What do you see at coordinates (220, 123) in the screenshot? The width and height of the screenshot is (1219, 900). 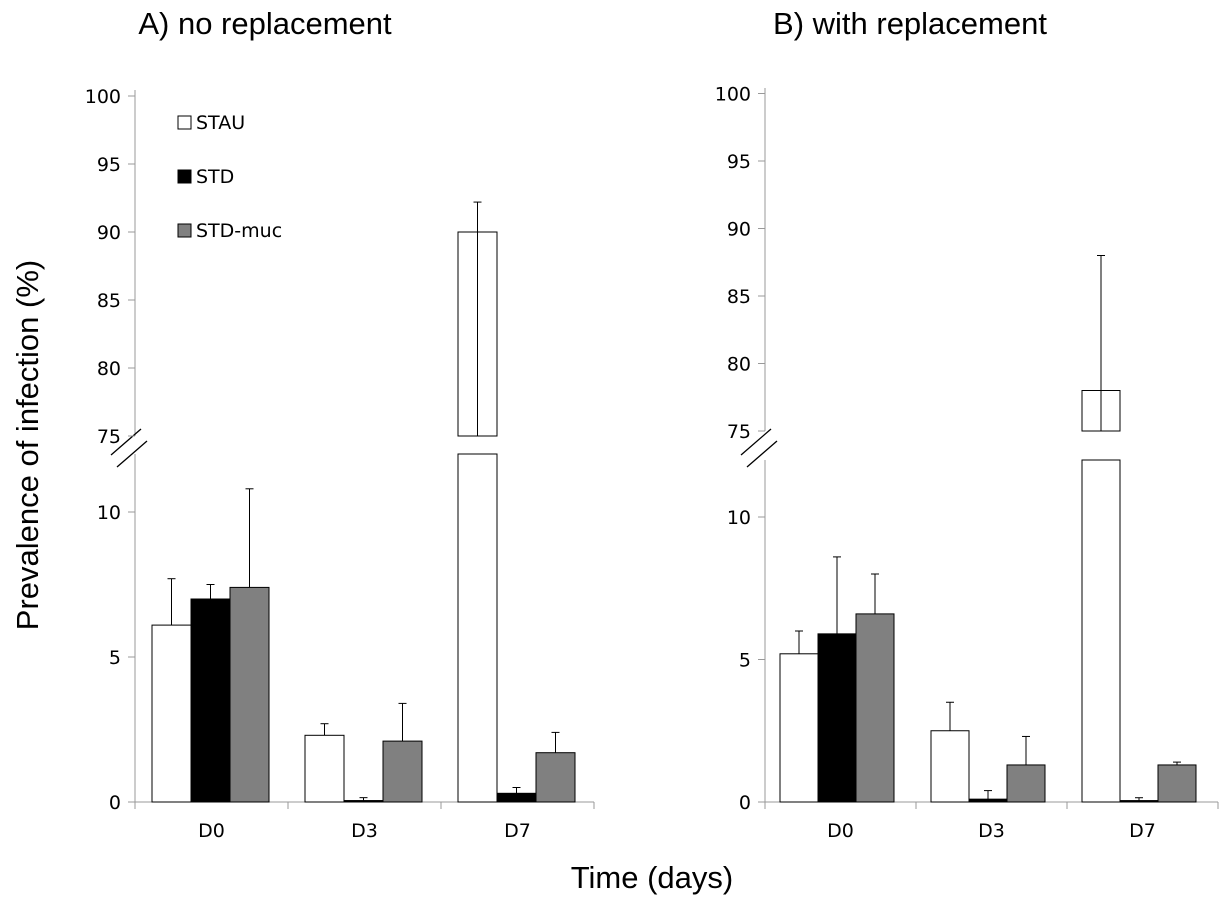 I see `legend-label: STAU` at bounding box center [220, 123].